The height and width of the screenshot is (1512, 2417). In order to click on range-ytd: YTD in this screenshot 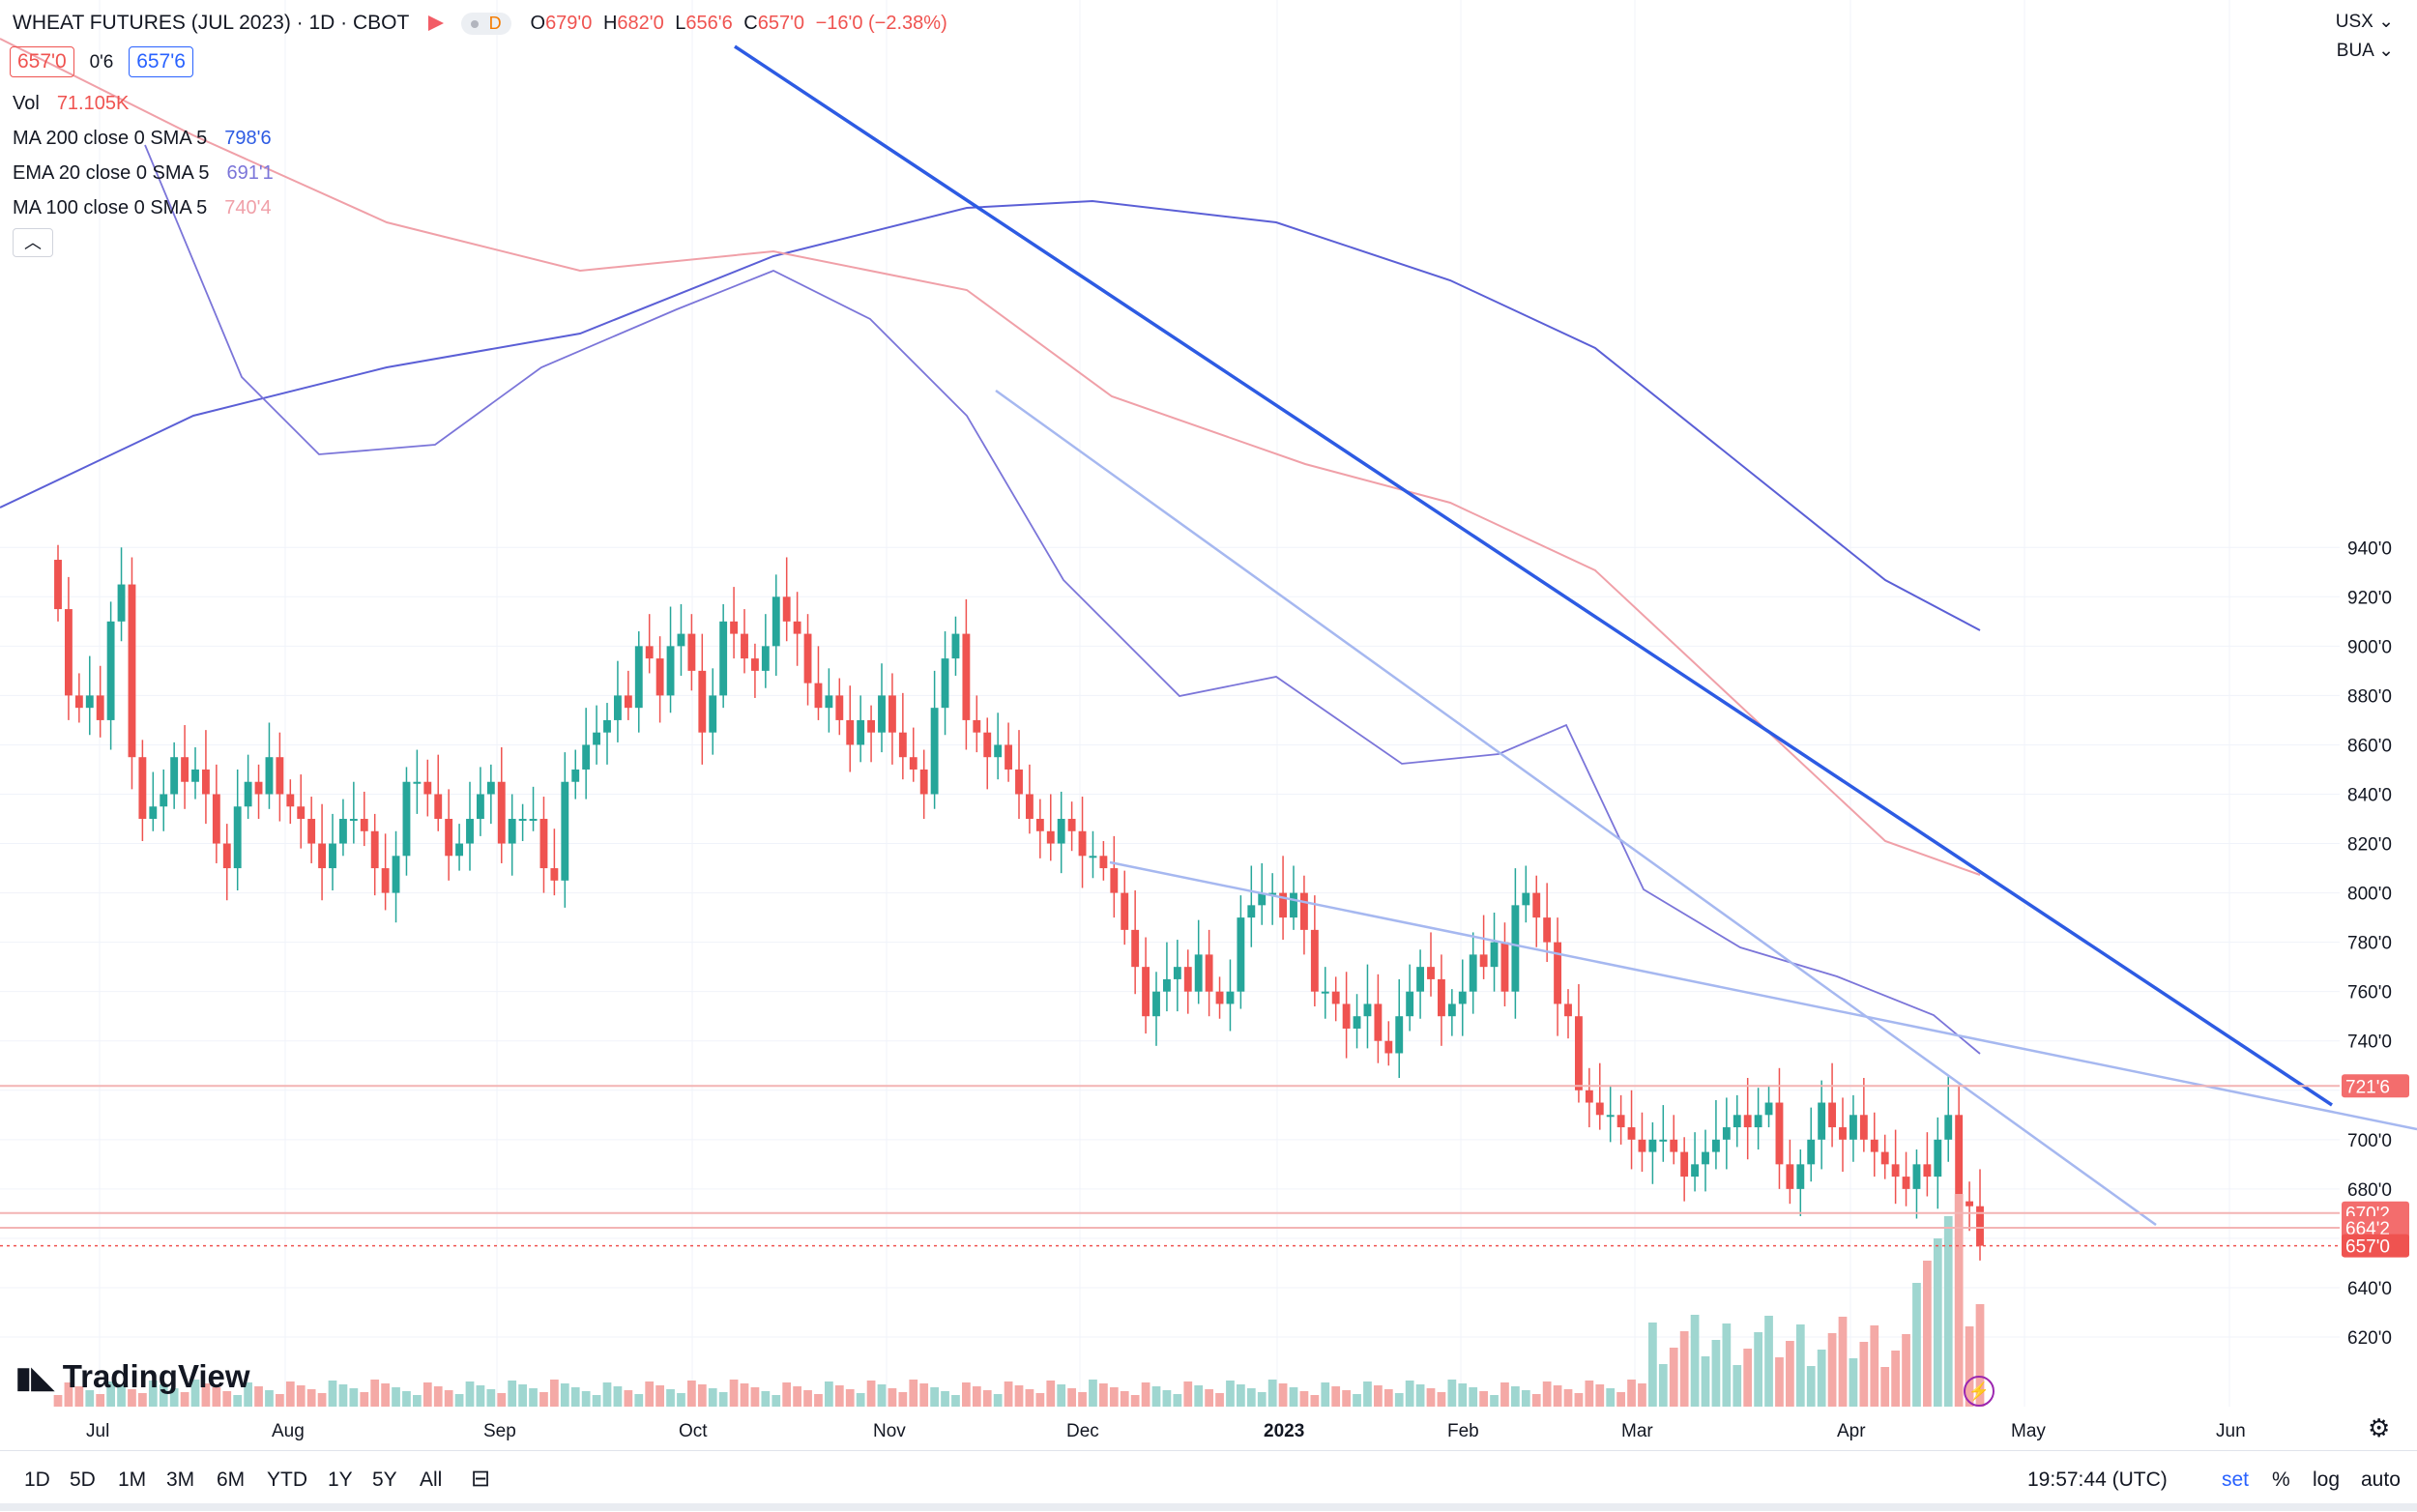, I will do `click(287, 1479)`.